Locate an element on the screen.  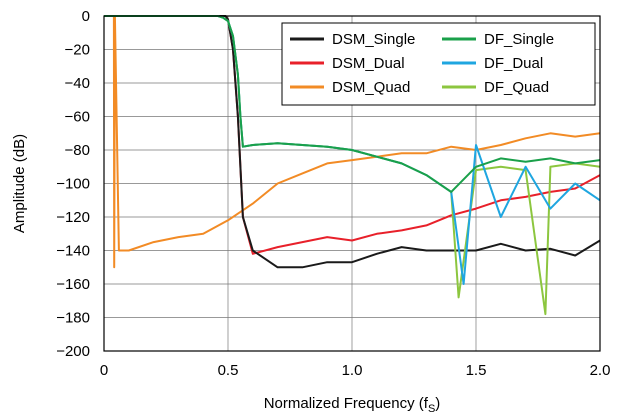
legend-label-df-dual: DF_Dual is located at coordinates (513, 63).